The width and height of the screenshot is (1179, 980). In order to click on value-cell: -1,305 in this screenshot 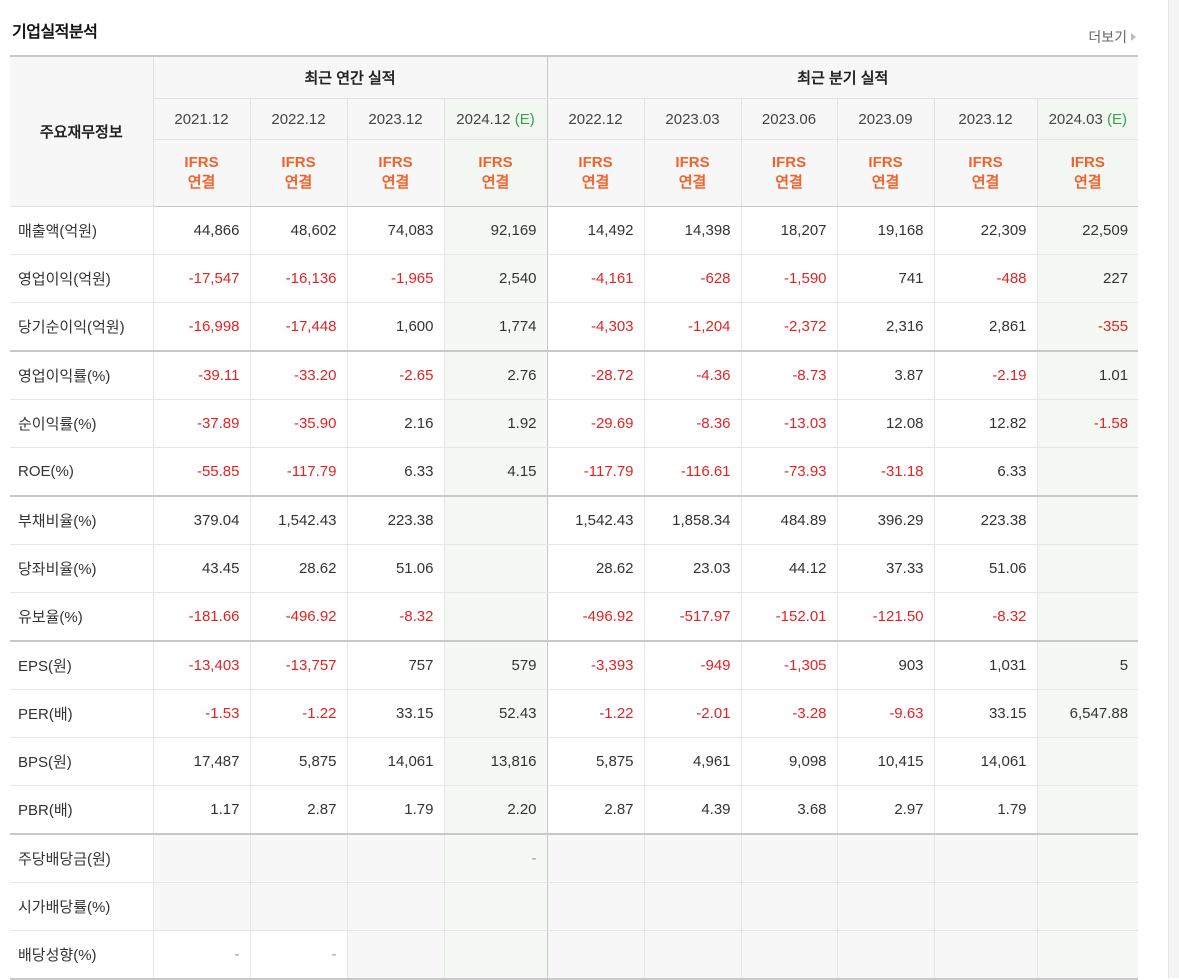, I will do `click(789, 665)`.